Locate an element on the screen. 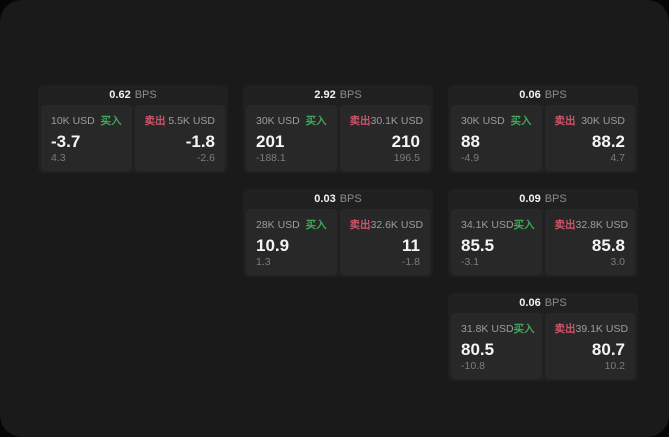 The height and width of the screenshot is (437, 669). sell-price: 80.7 is located at coordinates (608, 349).